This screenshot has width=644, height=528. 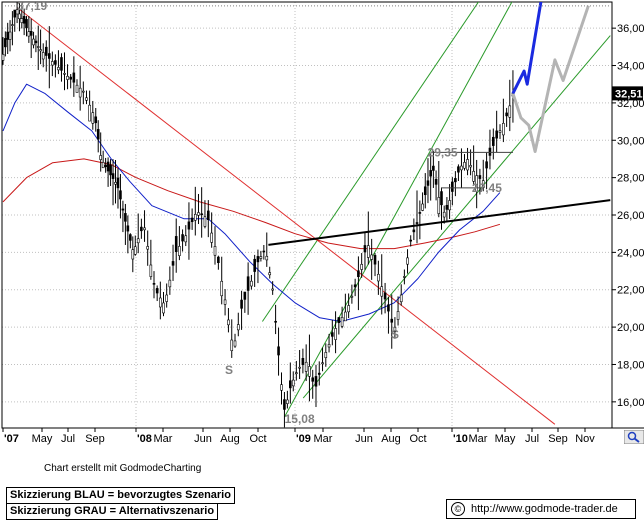 I want to click on trendline-black, so click(x=439, y=222).